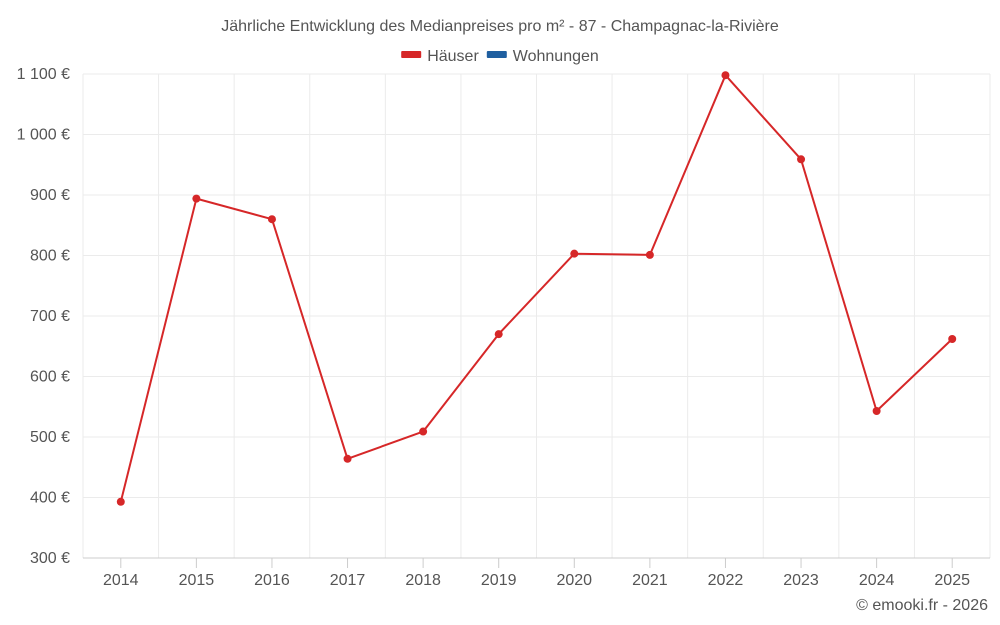 Image resolution: width=1000 pixels, height=625 pixels. What do you see at coordinates (650, 580) in the screenshot?
I see `x-tick-label: 2021` at bounding box center [650, 580].